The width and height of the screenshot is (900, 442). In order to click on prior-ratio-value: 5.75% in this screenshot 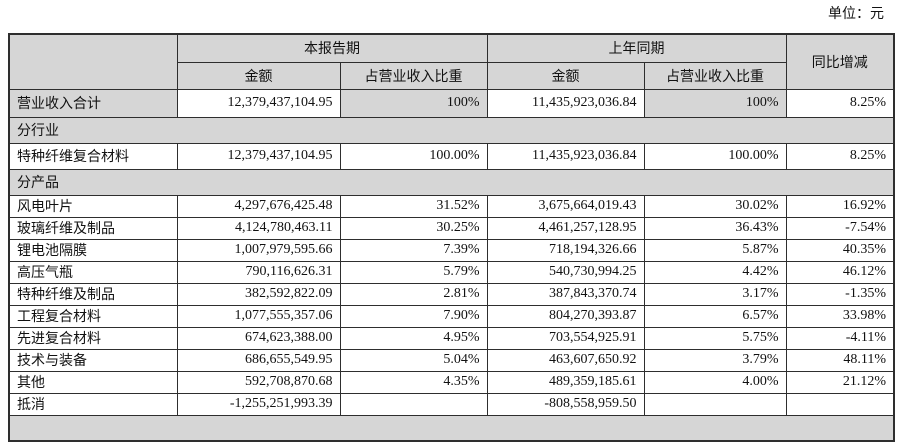, I will do `click(715, 338)`.